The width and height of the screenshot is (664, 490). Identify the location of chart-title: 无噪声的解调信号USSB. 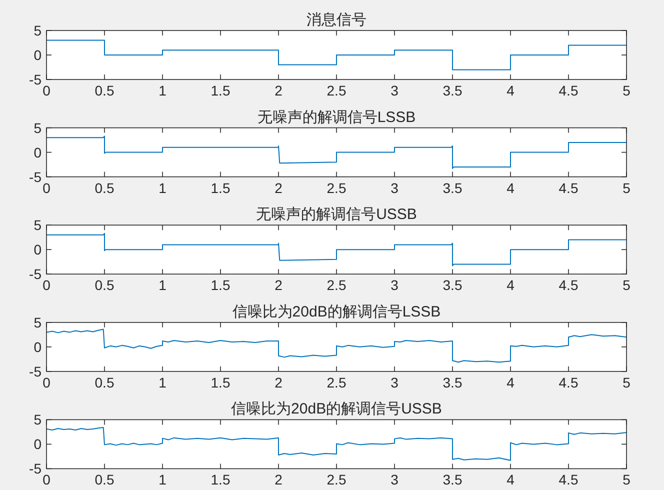
(336, 215).